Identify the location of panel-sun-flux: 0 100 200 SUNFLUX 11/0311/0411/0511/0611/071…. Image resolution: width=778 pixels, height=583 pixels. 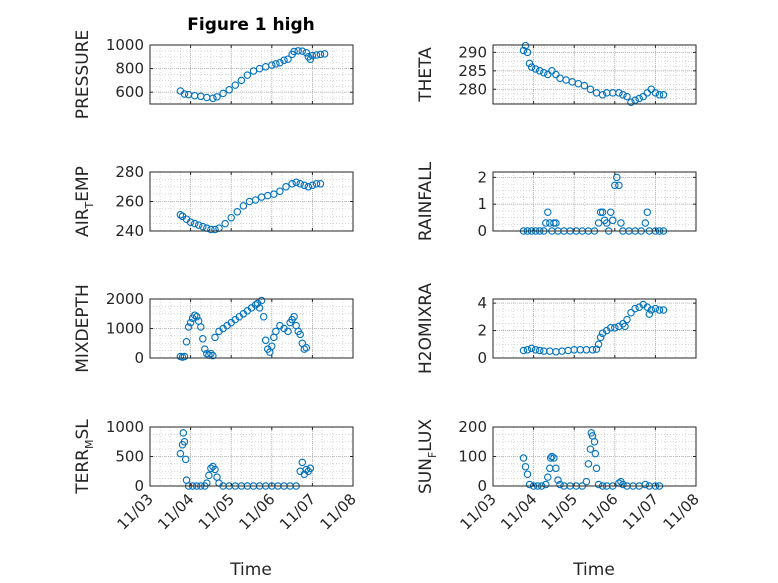
(559, 475).